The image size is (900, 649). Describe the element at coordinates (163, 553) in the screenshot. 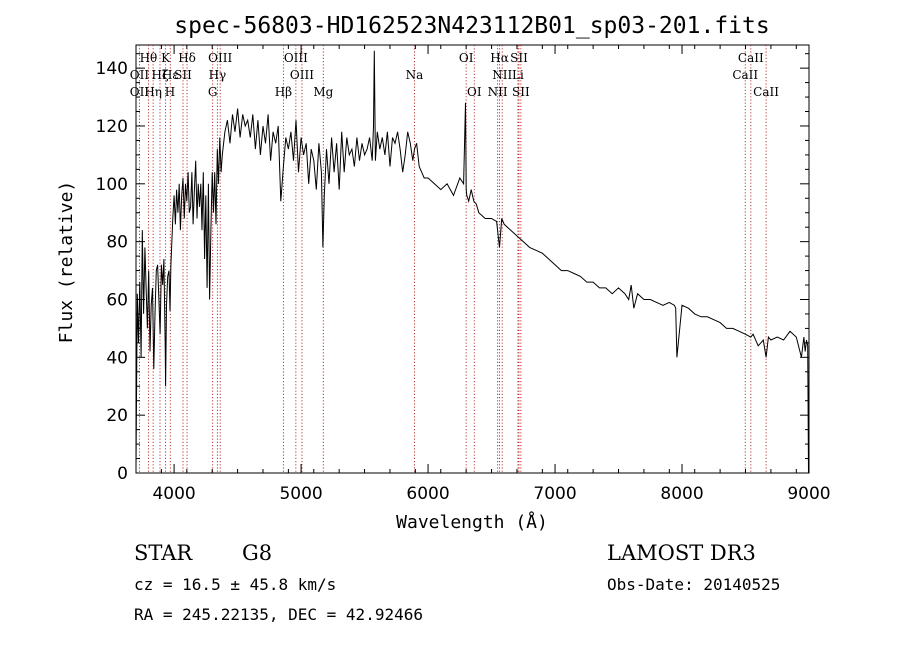

I see `object-class: STAR` at that location.